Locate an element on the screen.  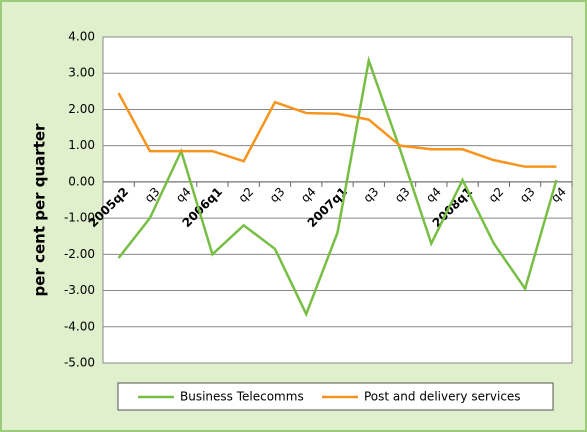
y-tick-label: -1.00 is located at coordinates (79, 218).